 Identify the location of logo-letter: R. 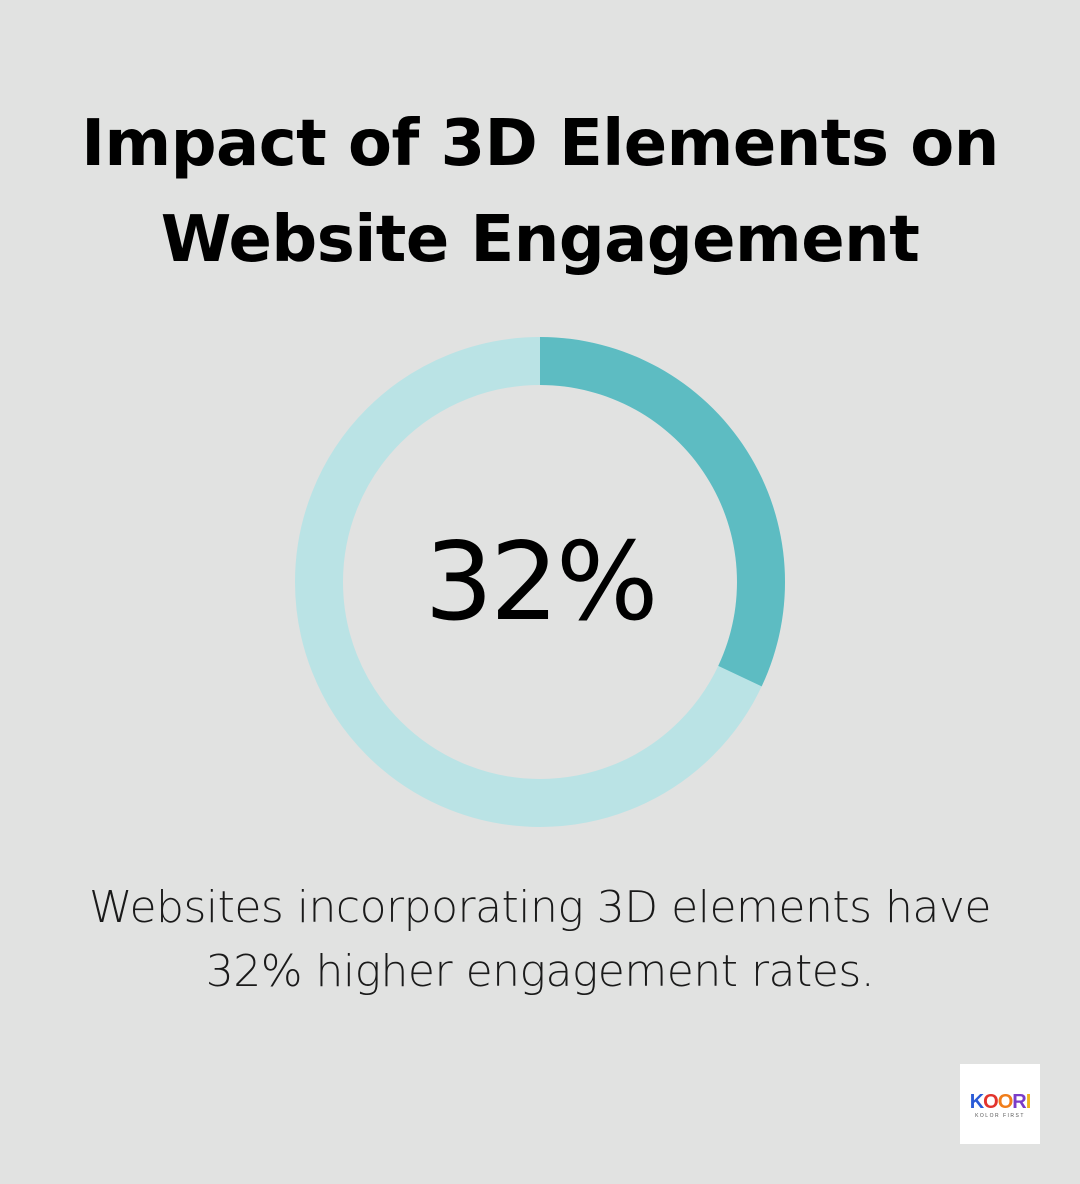
(1019, 1102).